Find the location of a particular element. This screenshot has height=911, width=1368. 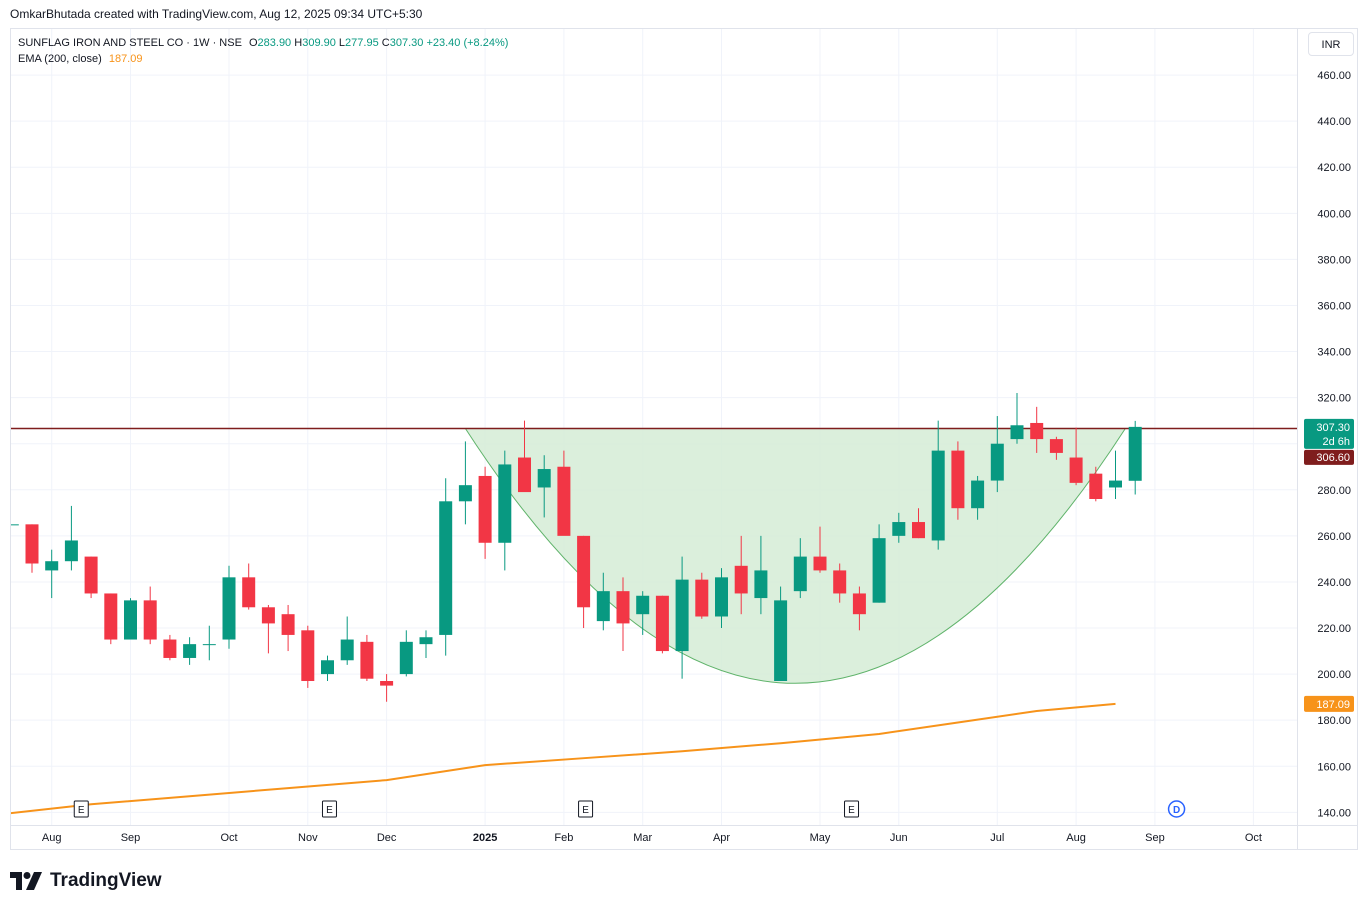

ema-200-line is located at coordinates (563, 758).